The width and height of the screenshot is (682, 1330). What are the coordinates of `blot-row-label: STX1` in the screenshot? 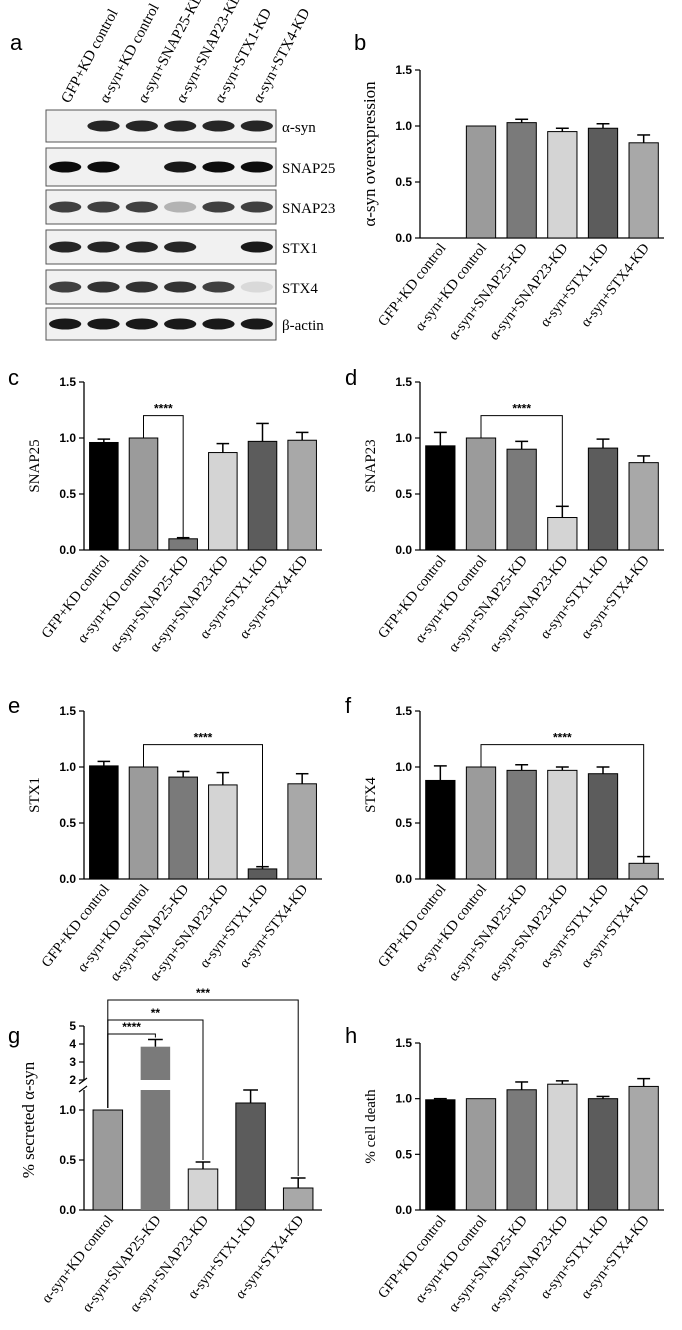 It's located at (300, 249).